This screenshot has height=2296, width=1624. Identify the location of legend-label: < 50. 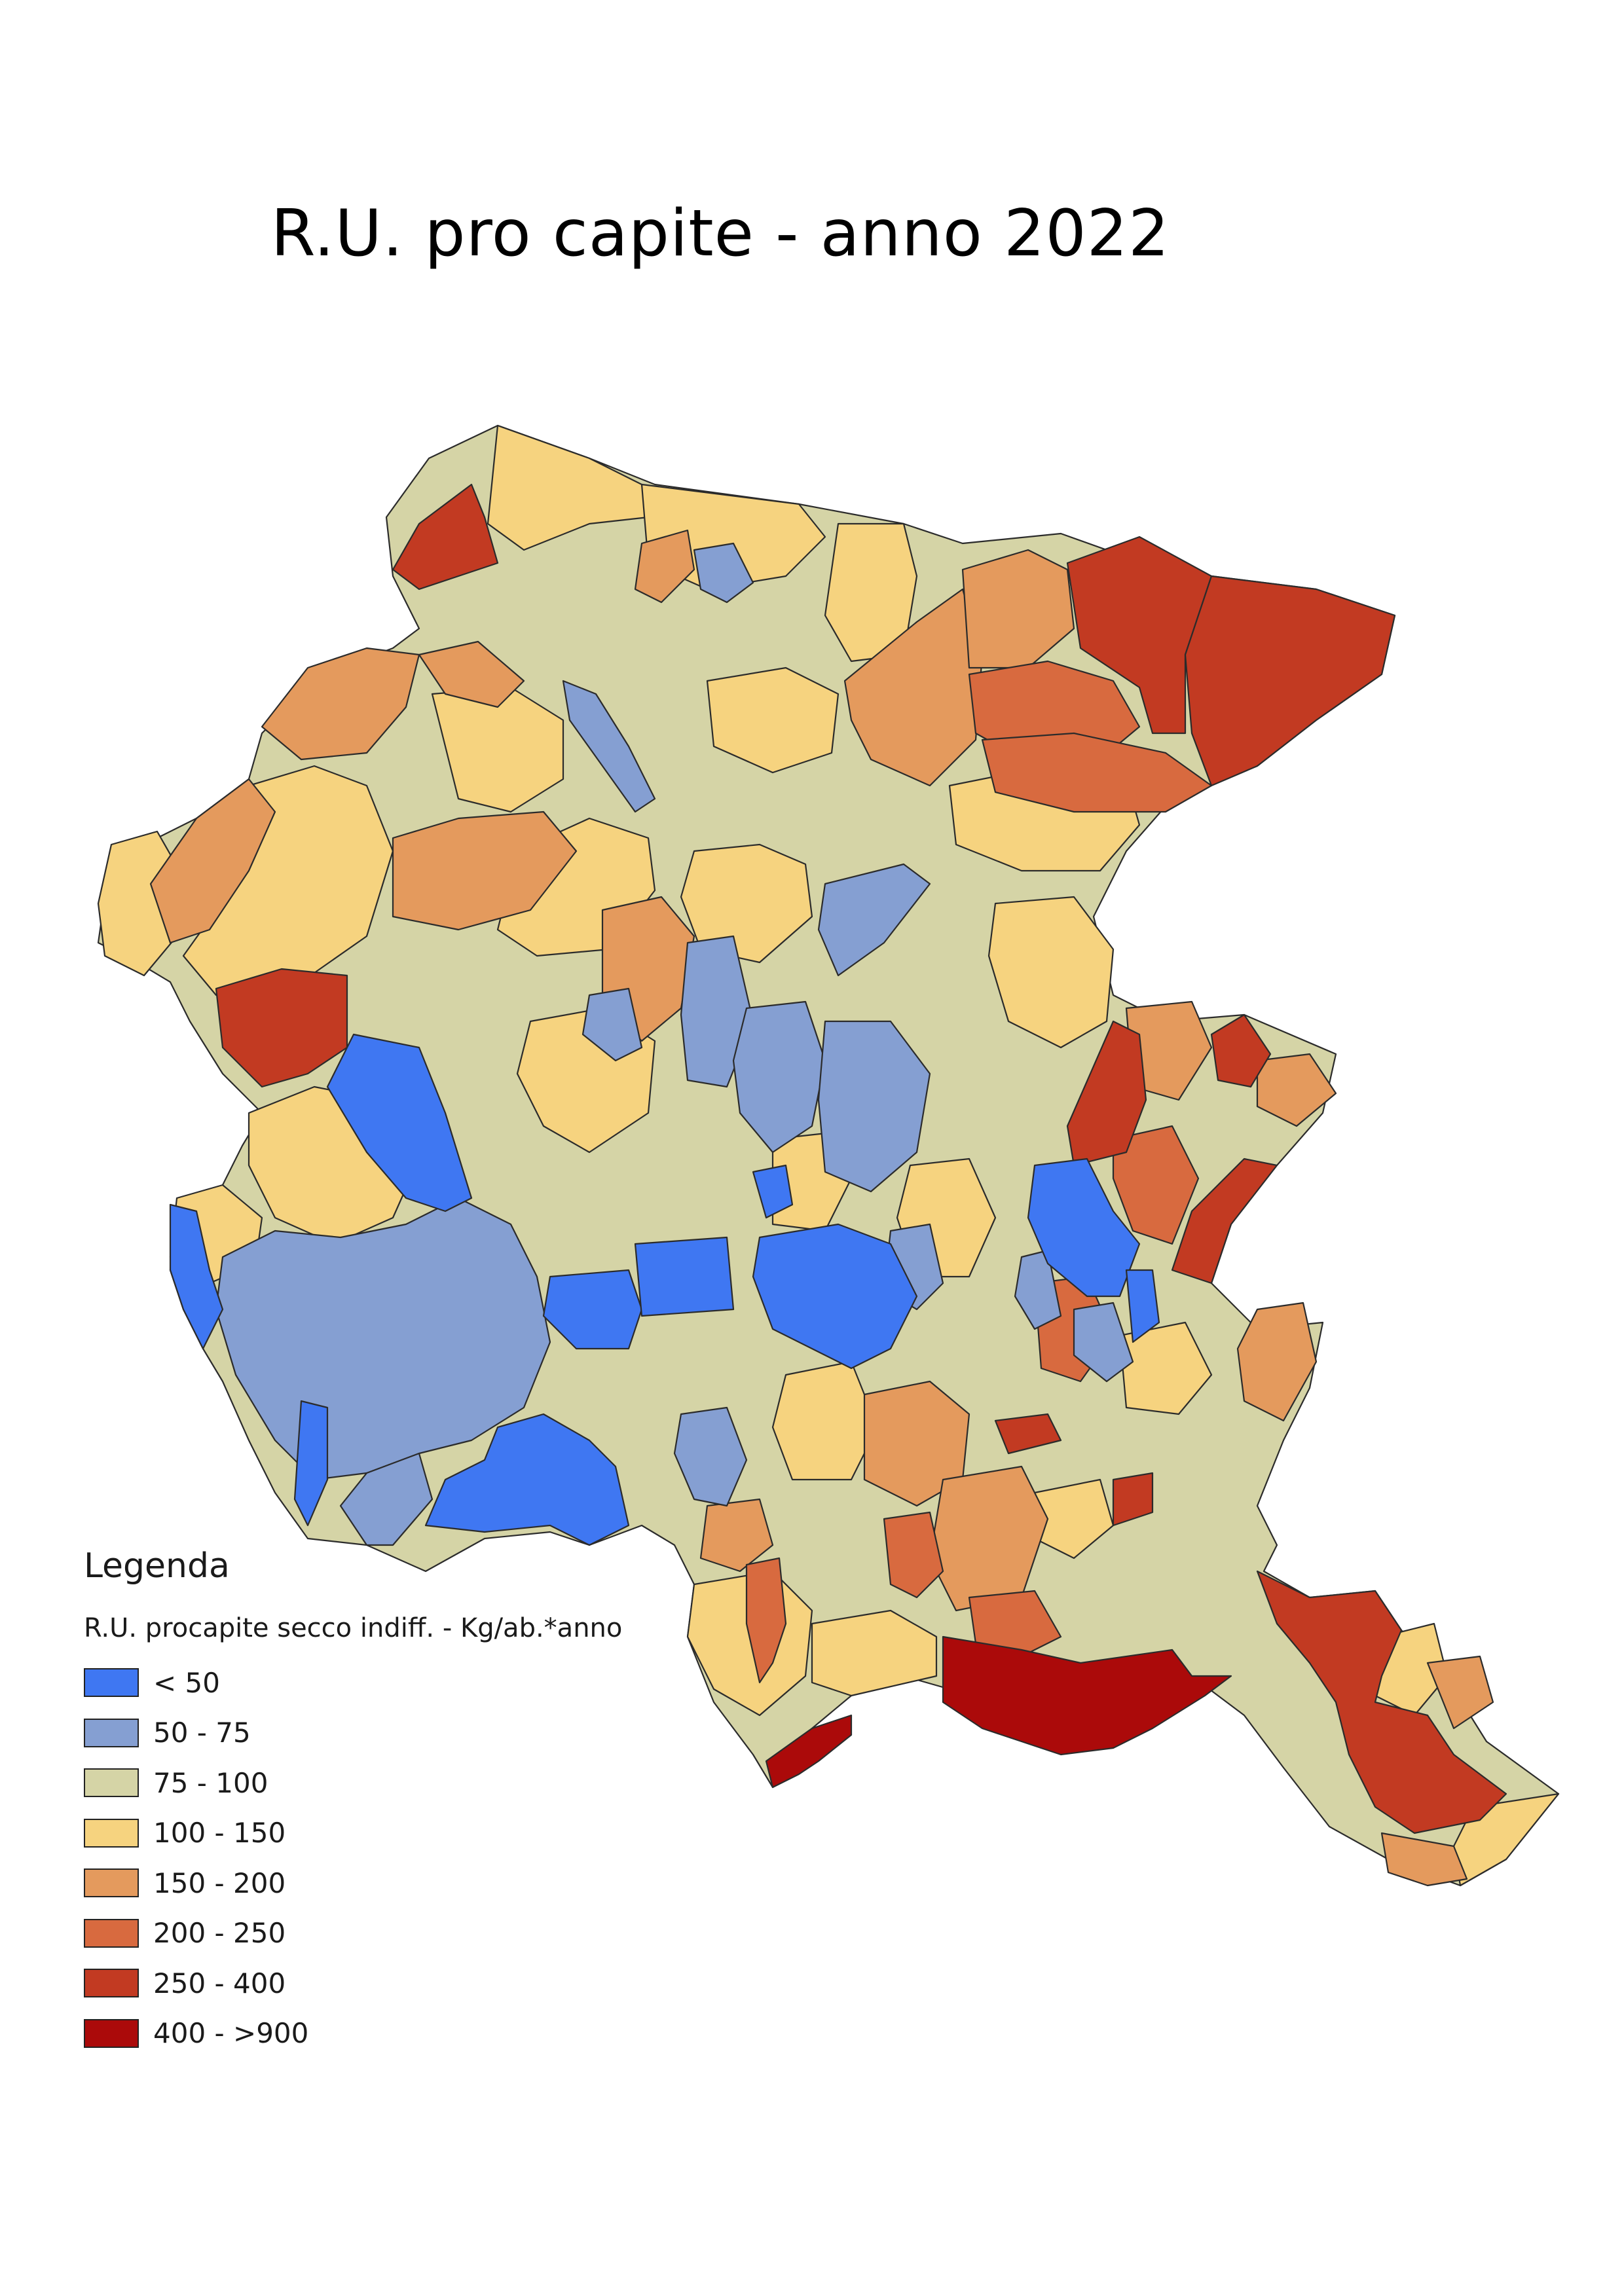
(186, 1682).